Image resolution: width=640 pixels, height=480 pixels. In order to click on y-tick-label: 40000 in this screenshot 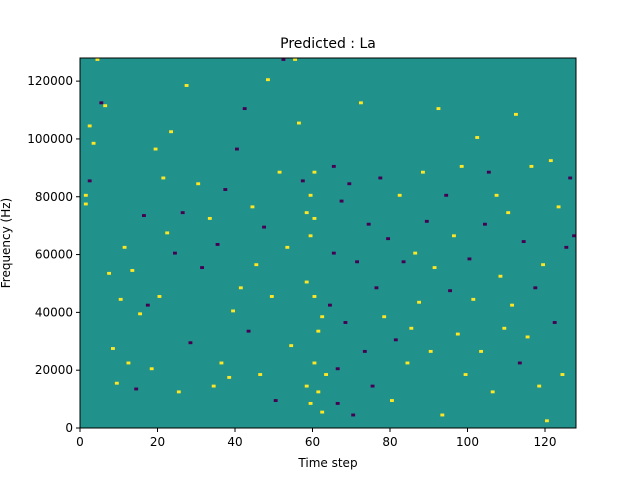, I will do `click(54, 312)`.